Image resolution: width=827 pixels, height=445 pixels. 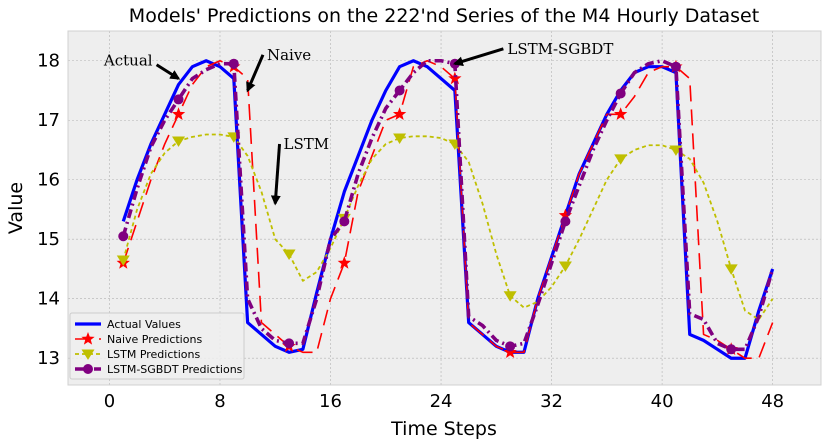 I want to click on annotation-label: LSTM-SGBDT, so click(x=560, y=49).